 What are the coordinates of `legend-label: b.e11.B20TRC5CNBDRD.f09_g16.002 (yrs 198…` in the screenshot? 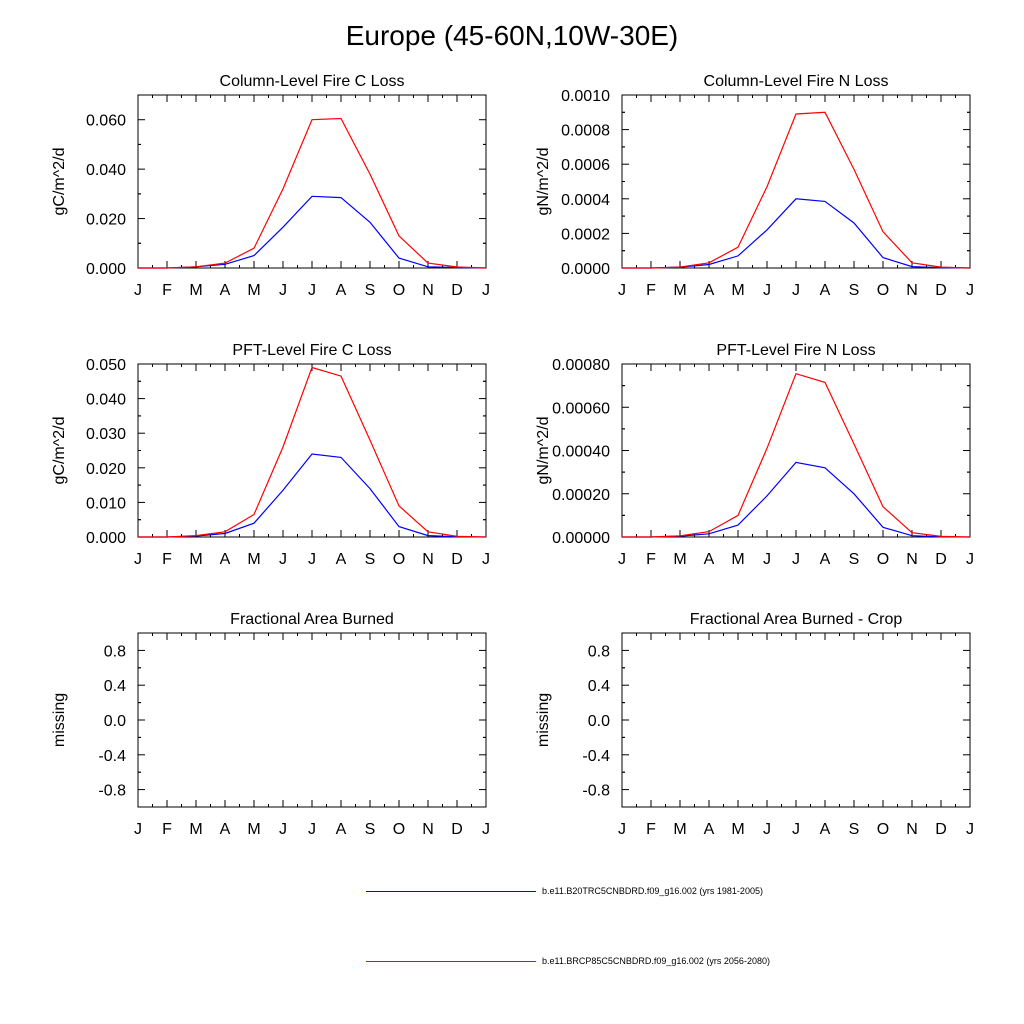 It's located at (652, 891).